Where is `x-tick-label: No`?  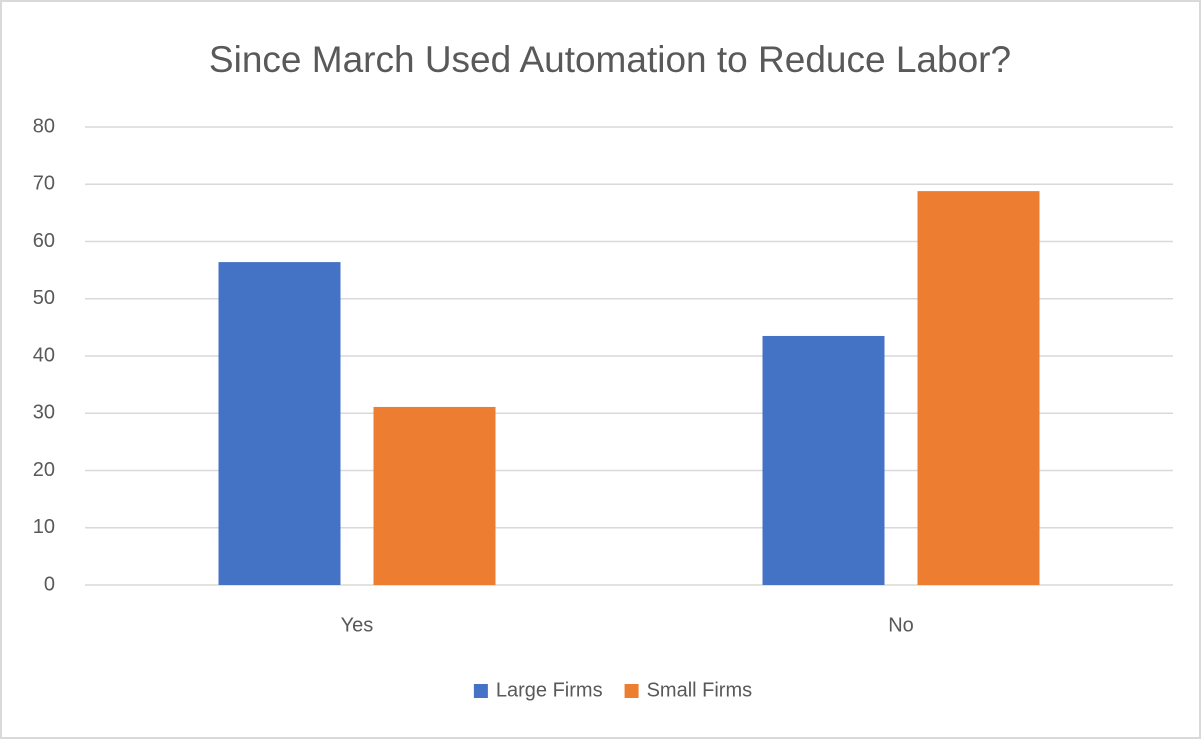
x-tick-label: No is located at coordinates (901, 625).